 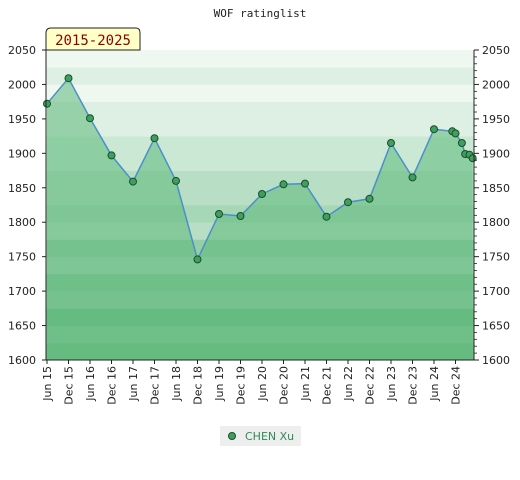 What do you see at coordinates (22, 291) in the screenshot?
I see `y-tick-label-left: 1700` at bounding box center [22, 291].